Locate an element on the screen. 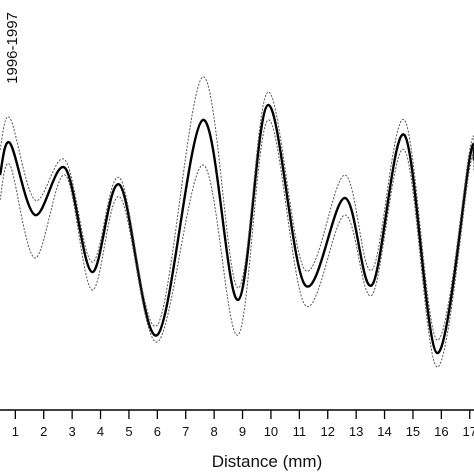 The image size is (474, 474). x-tick-label: 11 is located at coordinates (300, 431).